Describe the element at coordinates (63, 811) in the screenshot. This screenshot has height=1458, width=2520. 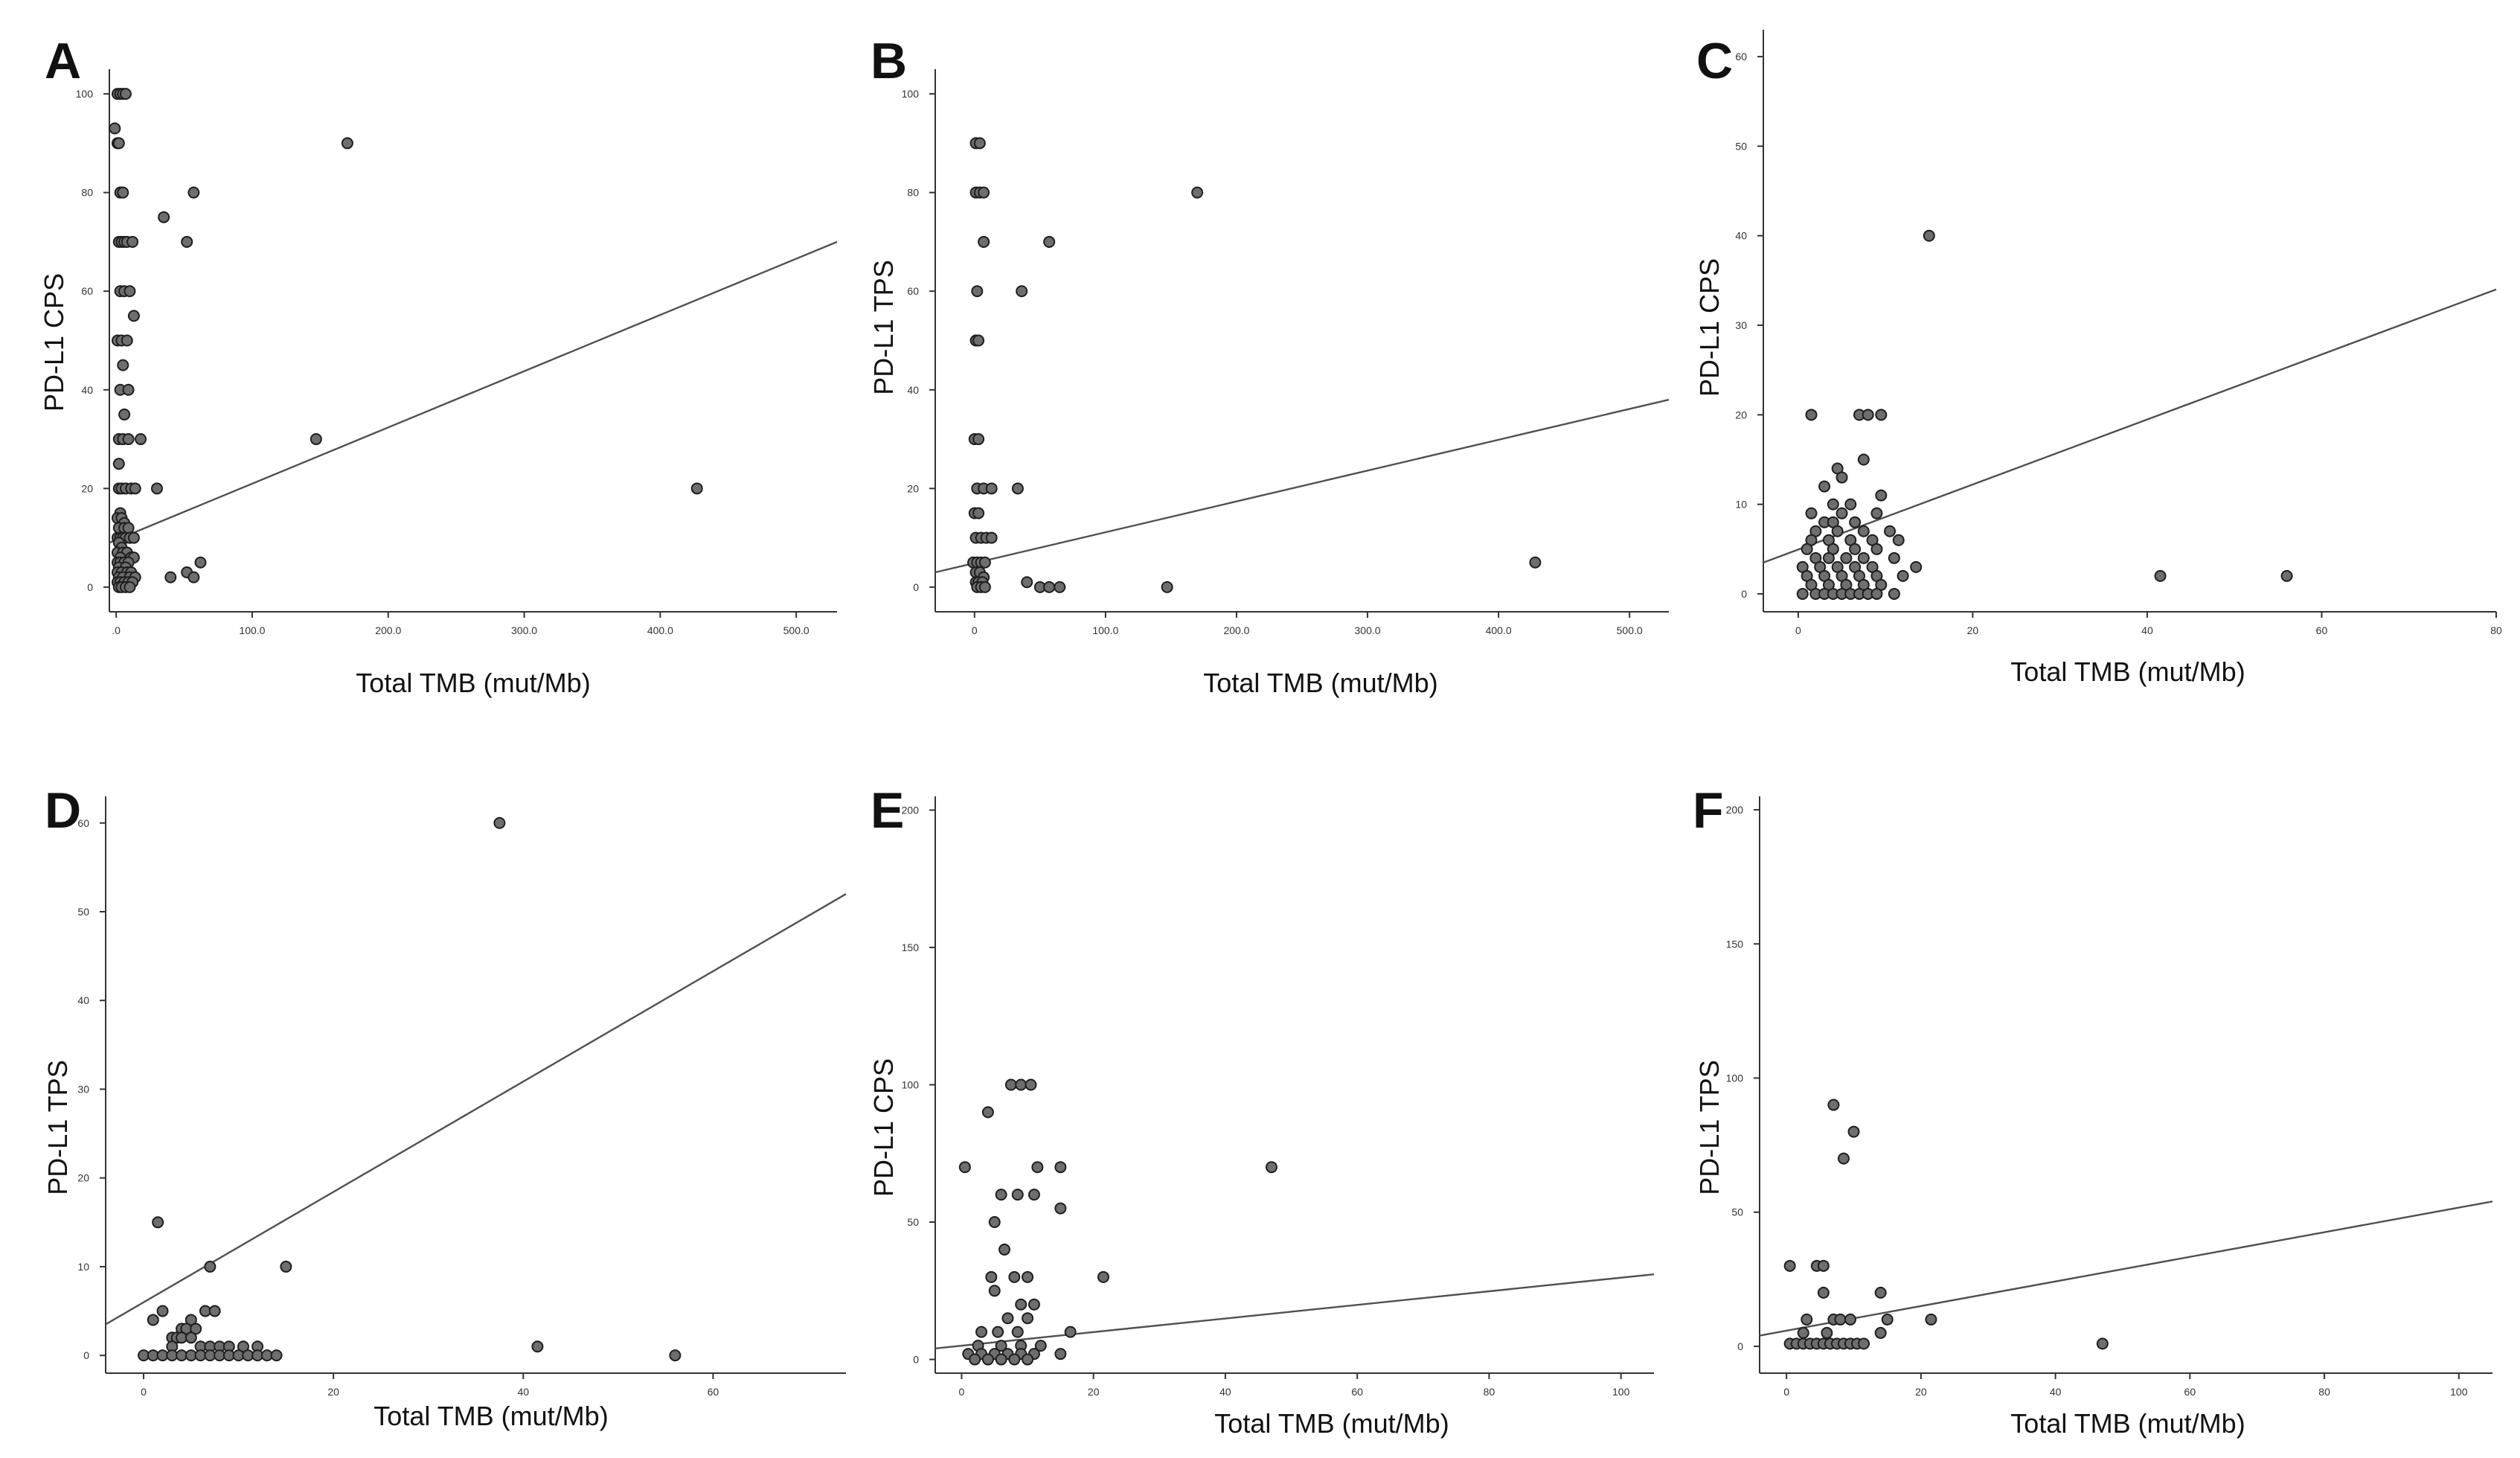
I see `panel-letter: D` at that location.